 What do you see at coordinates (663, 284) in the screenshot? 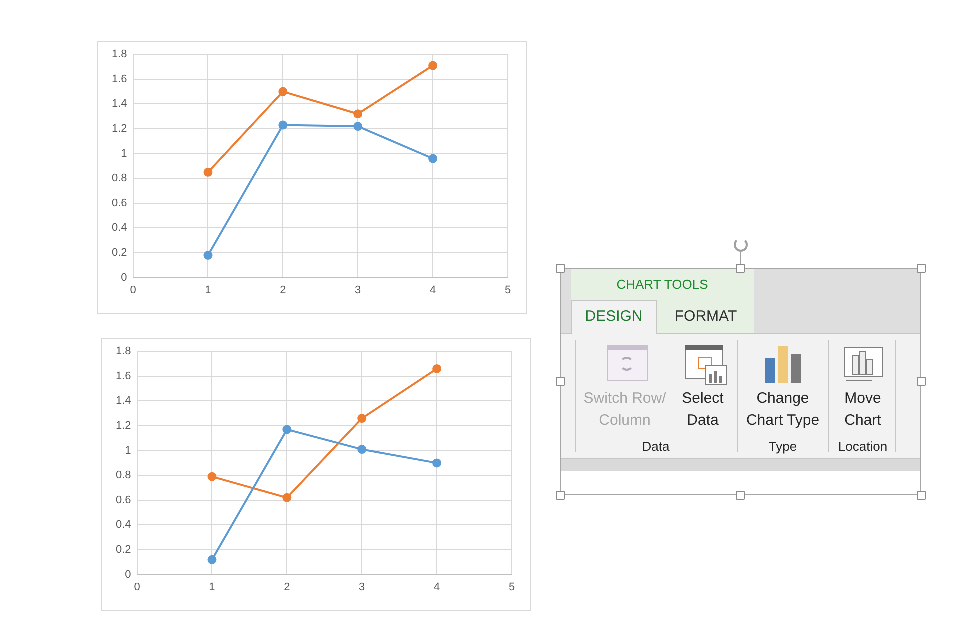
I see `text: CHART TOOLS` at bounding box center [663, 284].